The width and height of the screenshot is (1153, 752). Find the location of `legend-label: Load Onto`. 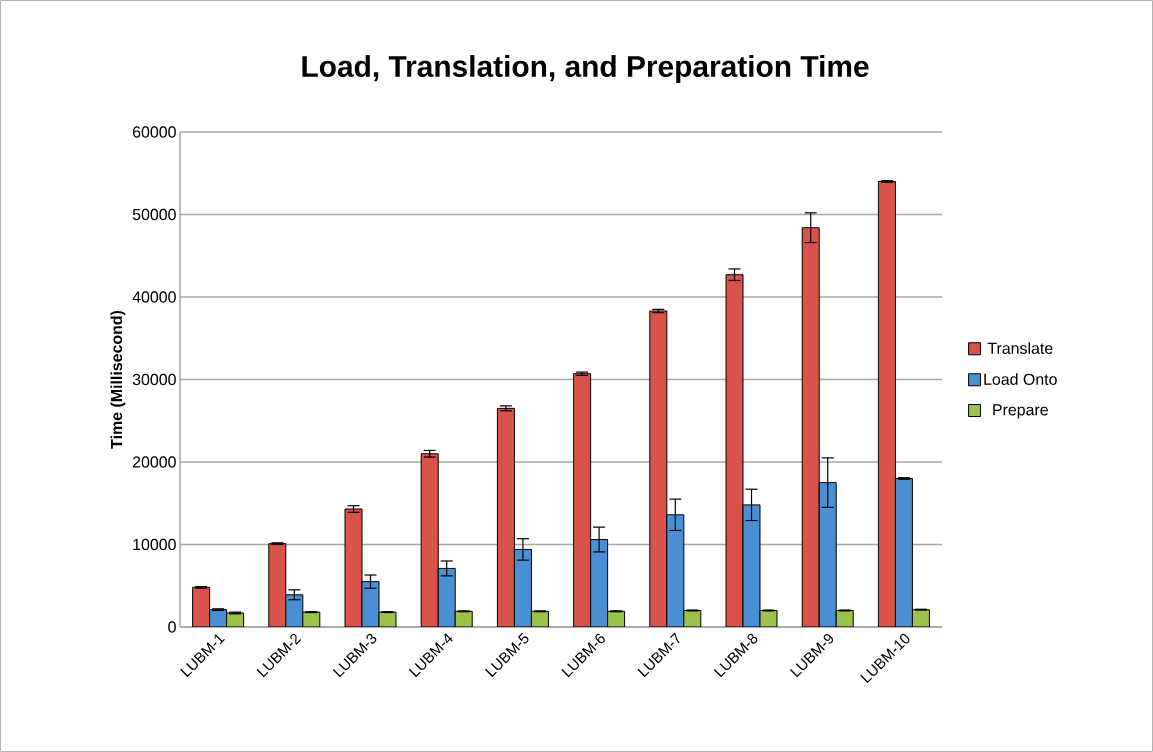

legend-label: Load Onto is located at coordinates (1020, 379).